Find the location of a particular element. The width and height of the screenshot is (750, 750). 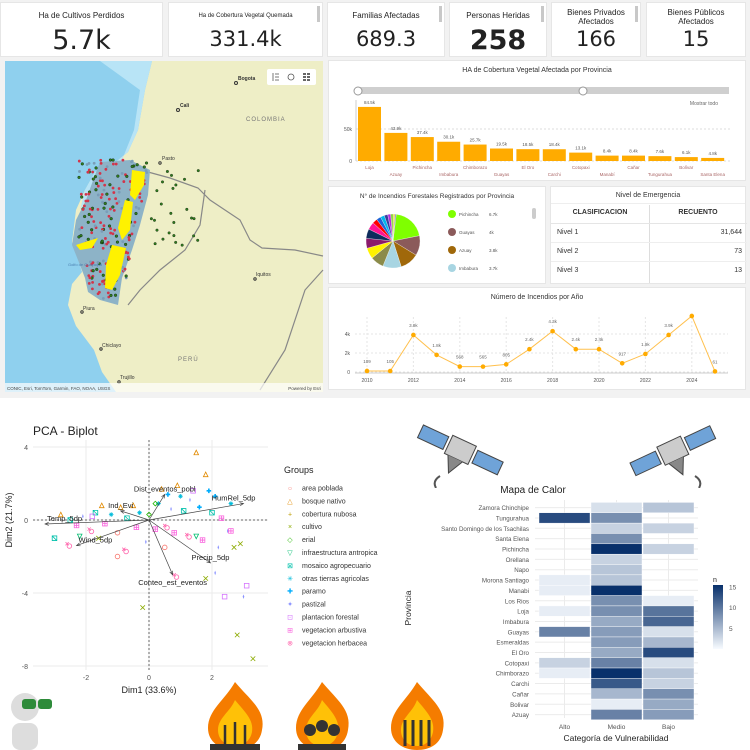

legend-icon is located at coordinates (275, 77).